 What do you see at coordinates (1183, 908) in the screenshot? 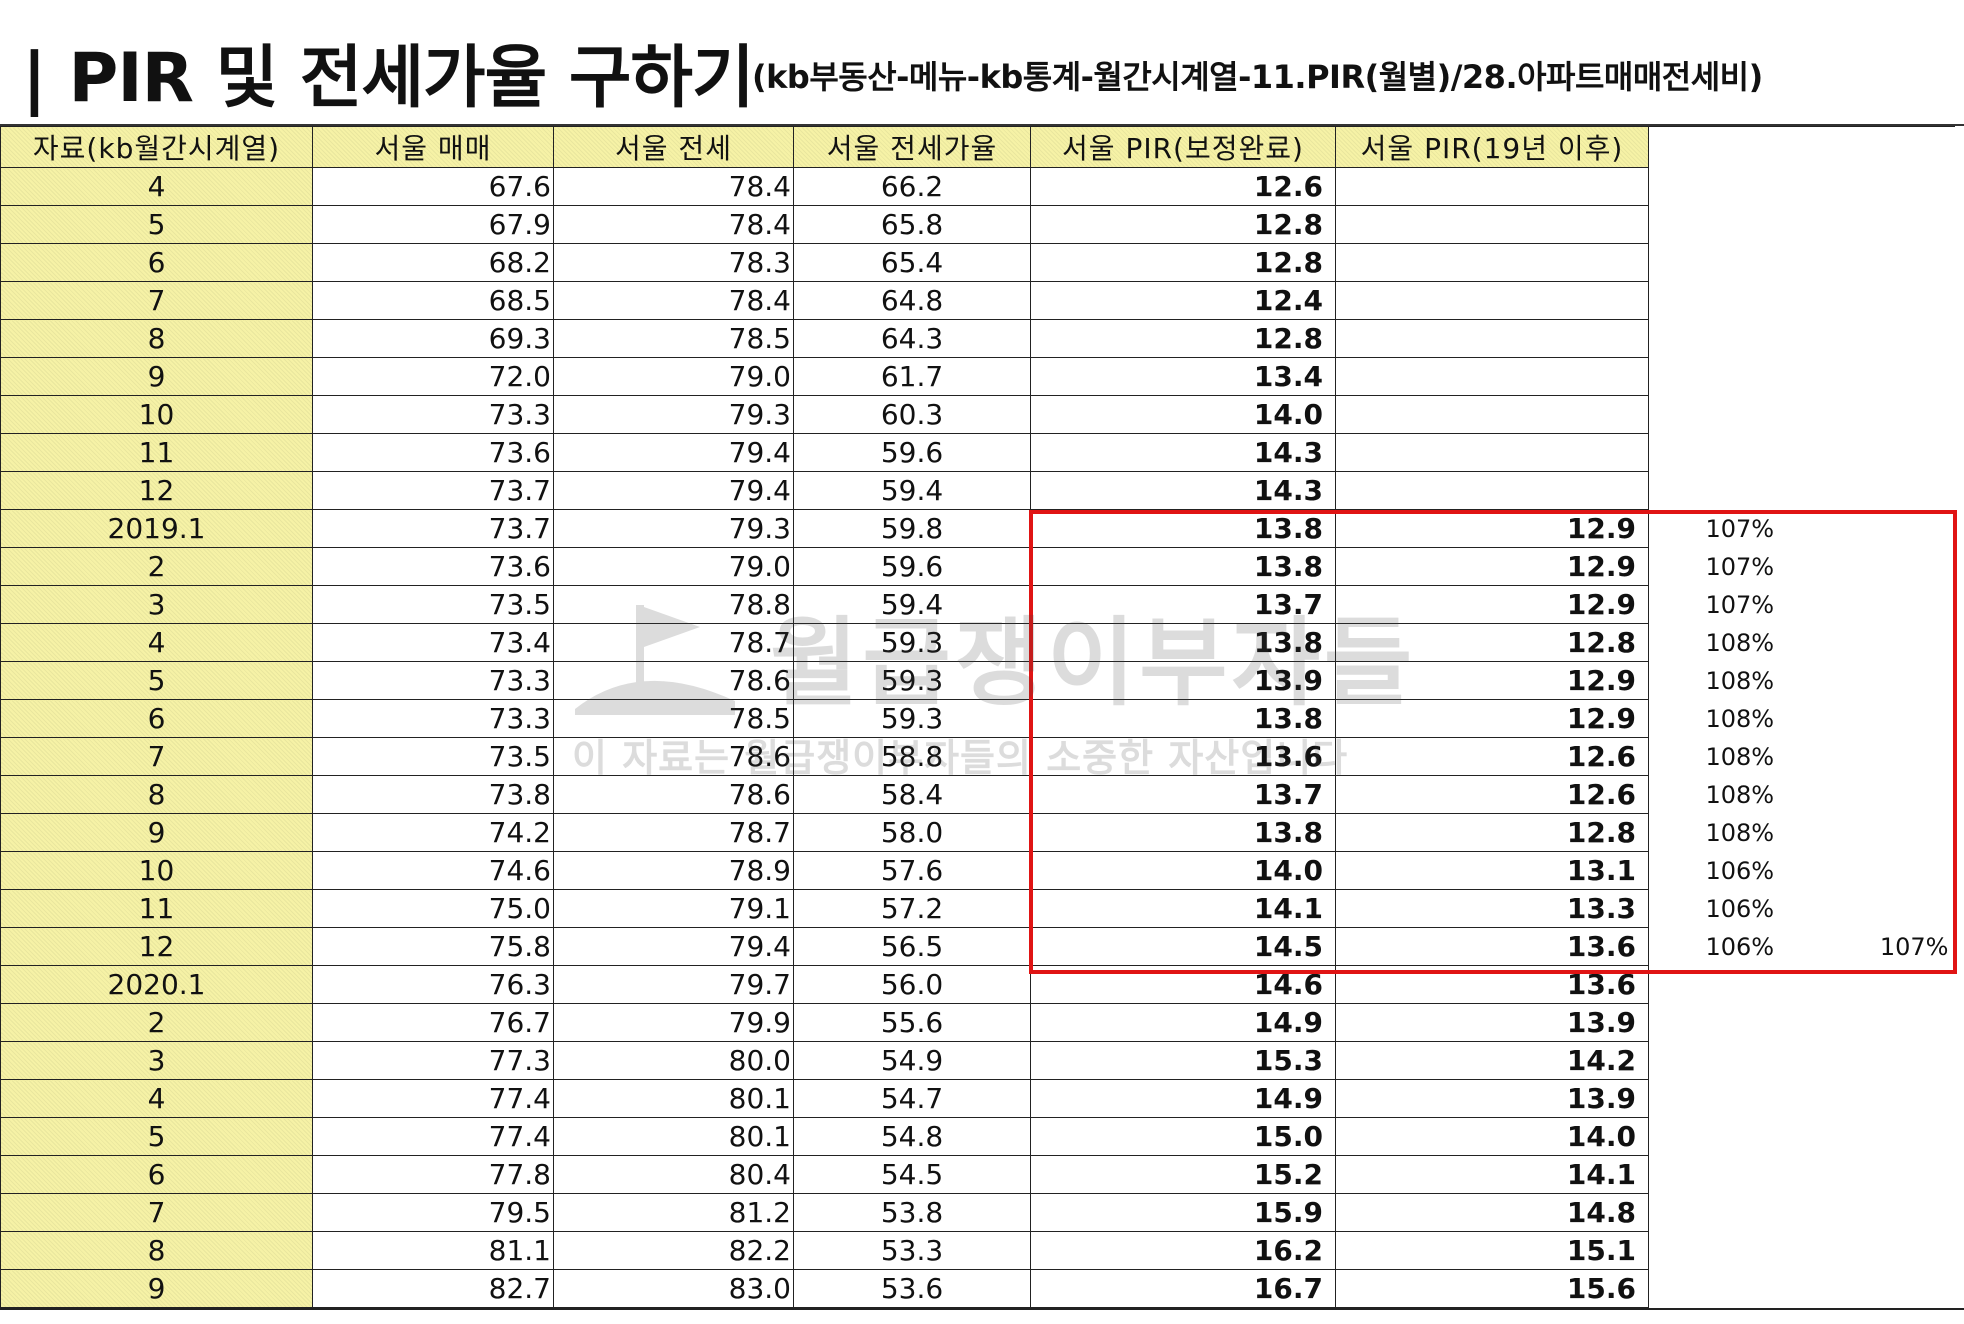
I see `cell-pir-adjusted: 14.1` at bounding box center [1183, 908].